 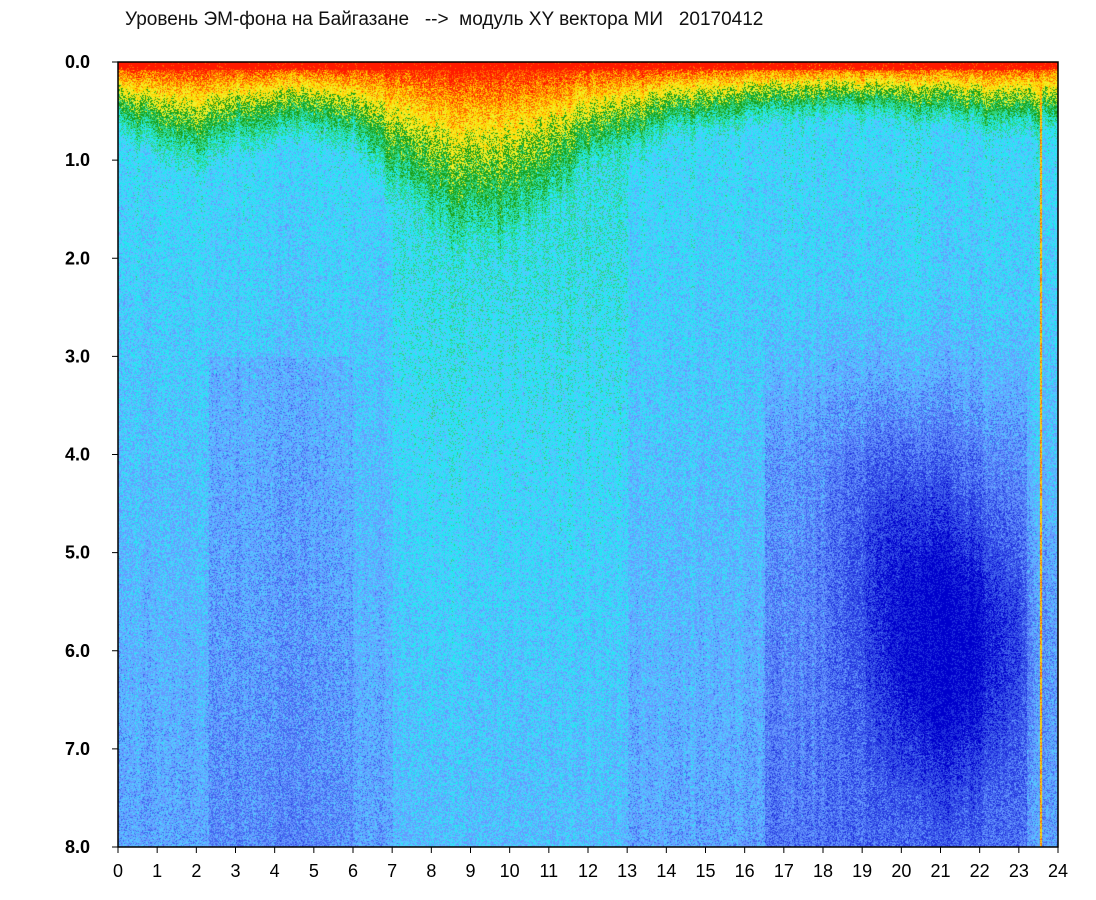 What do you see at coordinates (77, 847) in the screenshot?
I see `y-tick-label: 8.0` at bounding box center [77, 847].